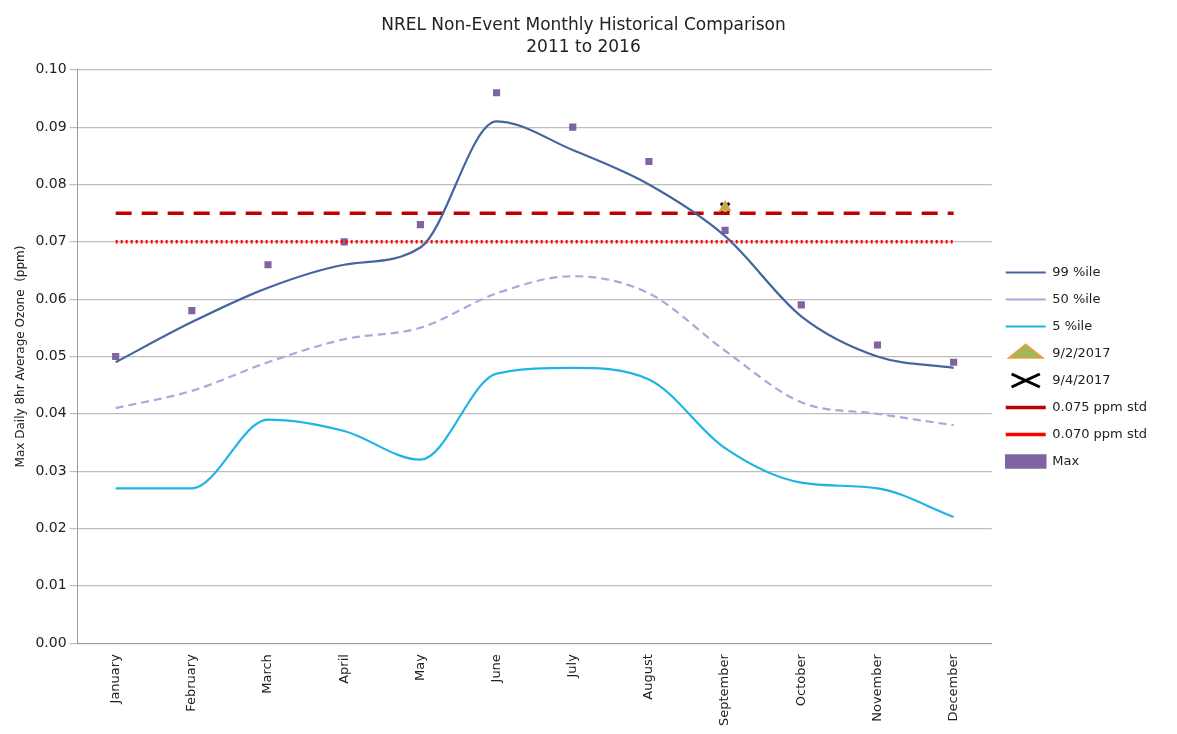 This screenshot has height=734, width=1177. I want to click on x-tick-label: September, so click(724, 689).